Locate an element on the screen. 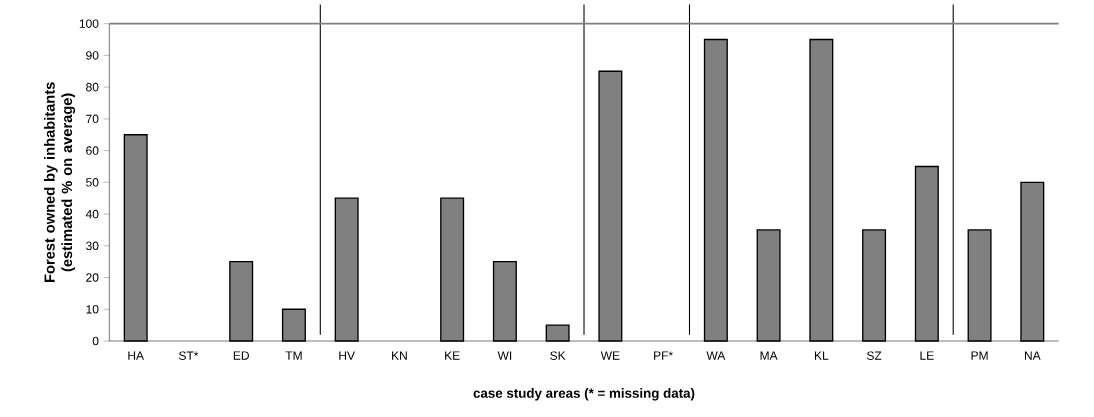  x-tick-label: SK is located at coordinates (558, 355).